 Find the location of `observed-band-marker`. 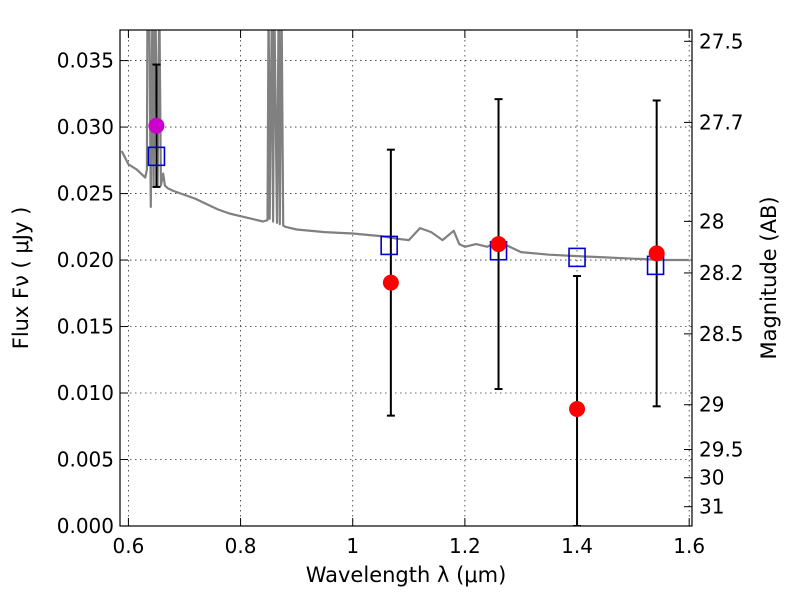

observed-band-marker is located at coordinates (156, 125).